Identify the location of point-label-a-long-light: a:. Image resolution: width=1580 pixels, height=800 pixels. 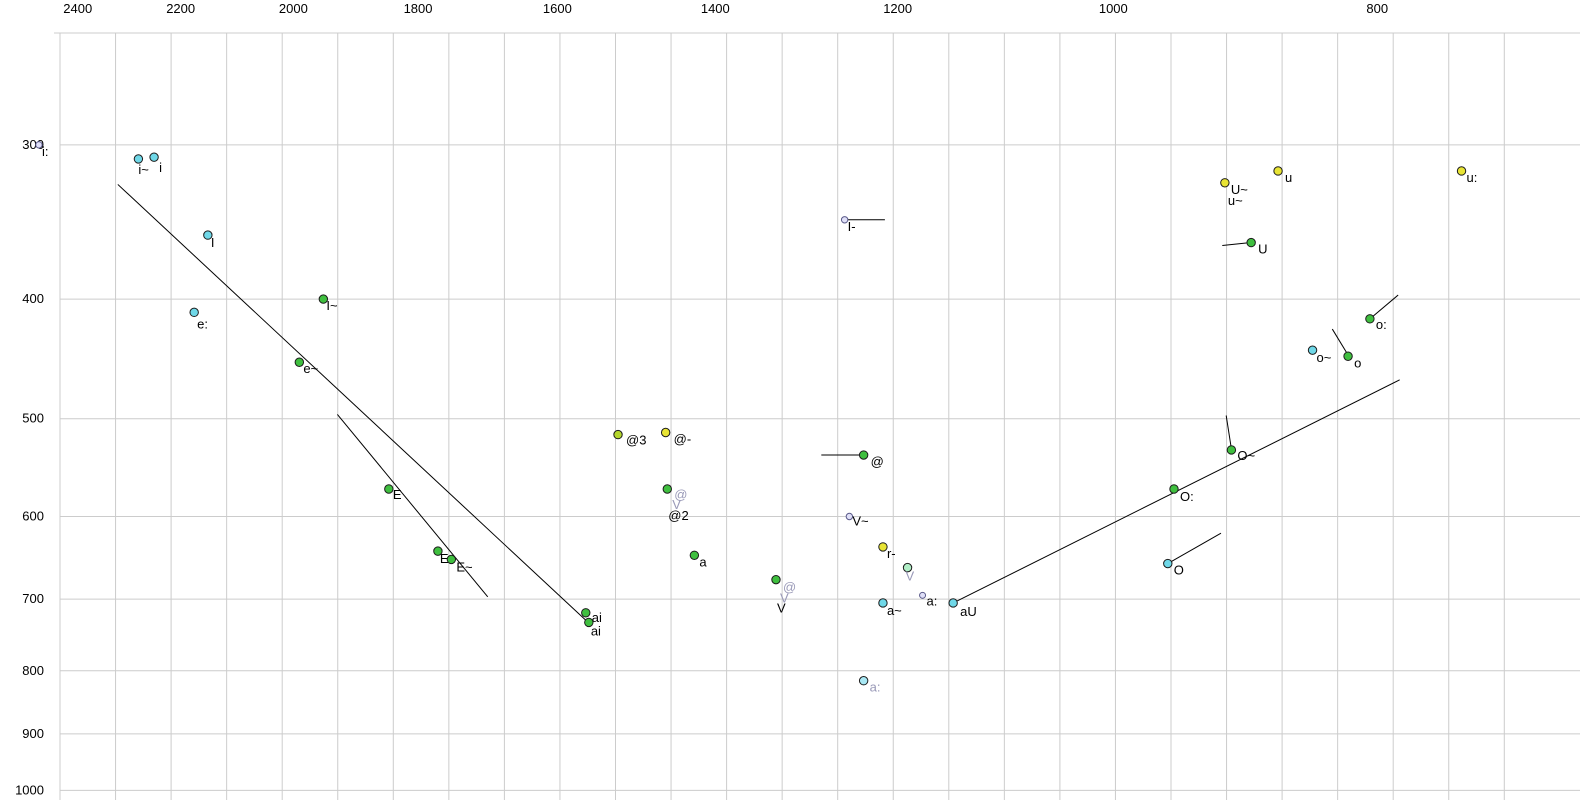
(875, 687).